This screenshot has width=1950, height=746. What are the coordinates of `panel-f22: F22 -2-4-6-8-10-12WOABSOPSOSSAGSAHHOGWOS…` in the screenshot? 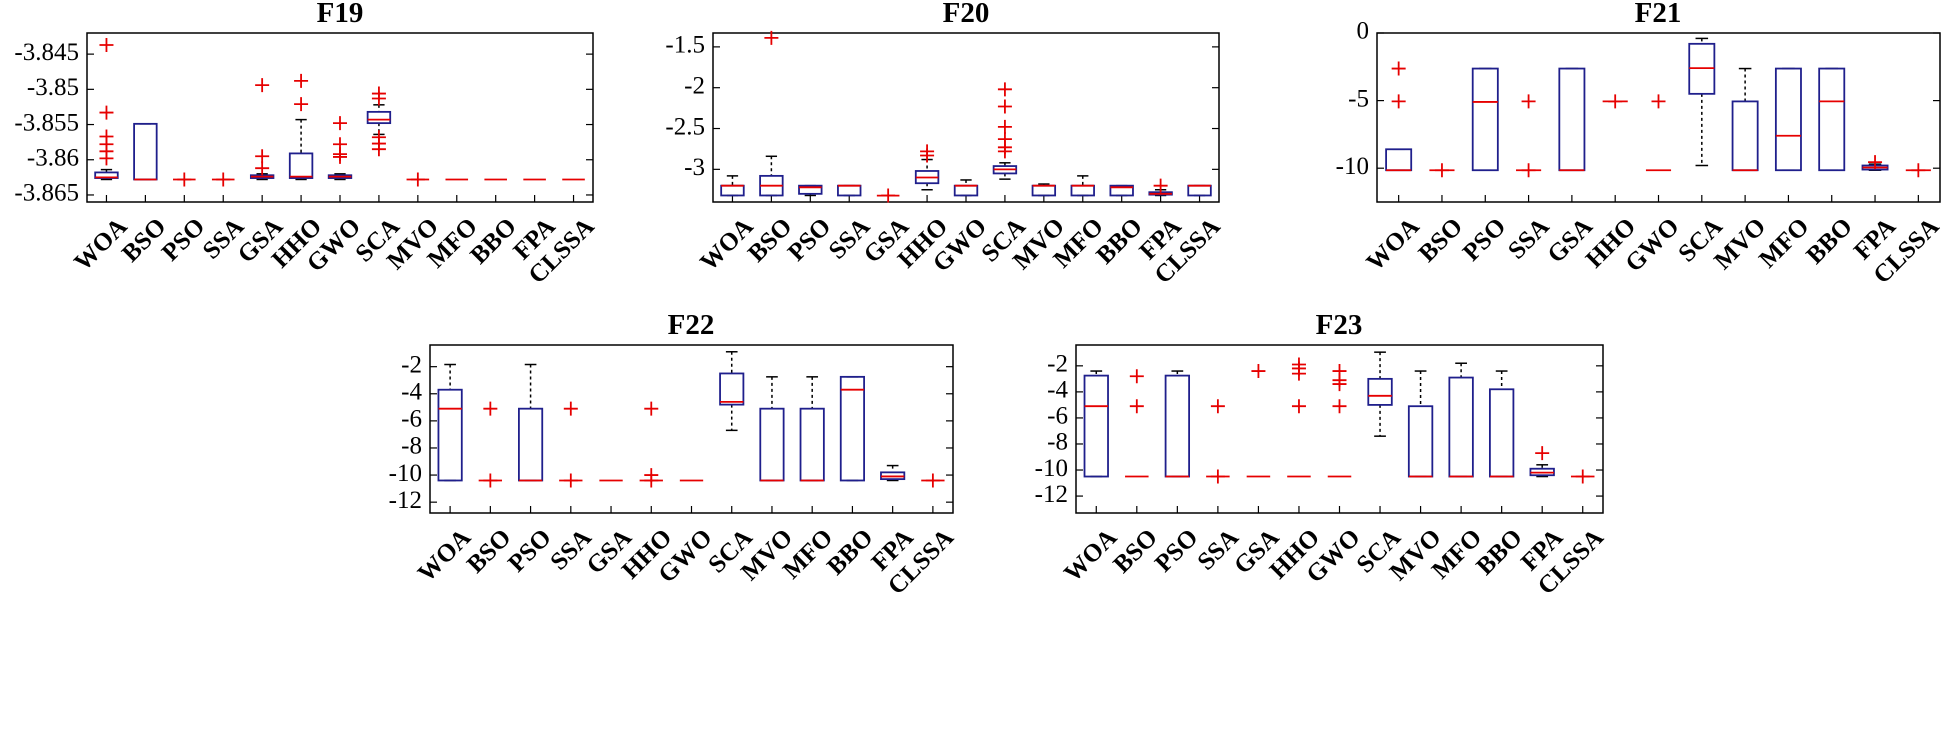 It's located at (674, 454).